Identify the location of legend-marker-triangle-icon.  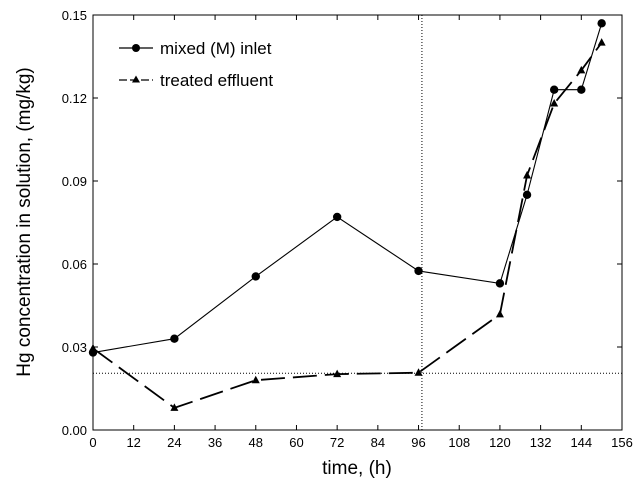
(136, 79).